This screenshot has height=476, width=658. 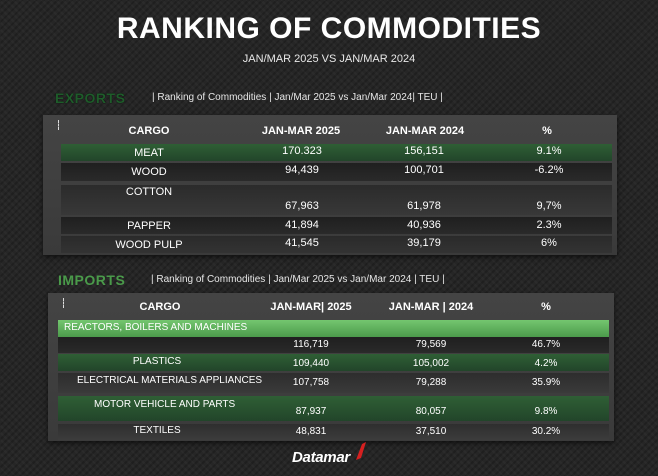 What do you see at coordinates (311, 382) in the screenshot?
I see `value-2025: 107,758` at bounding box center [311, 382].